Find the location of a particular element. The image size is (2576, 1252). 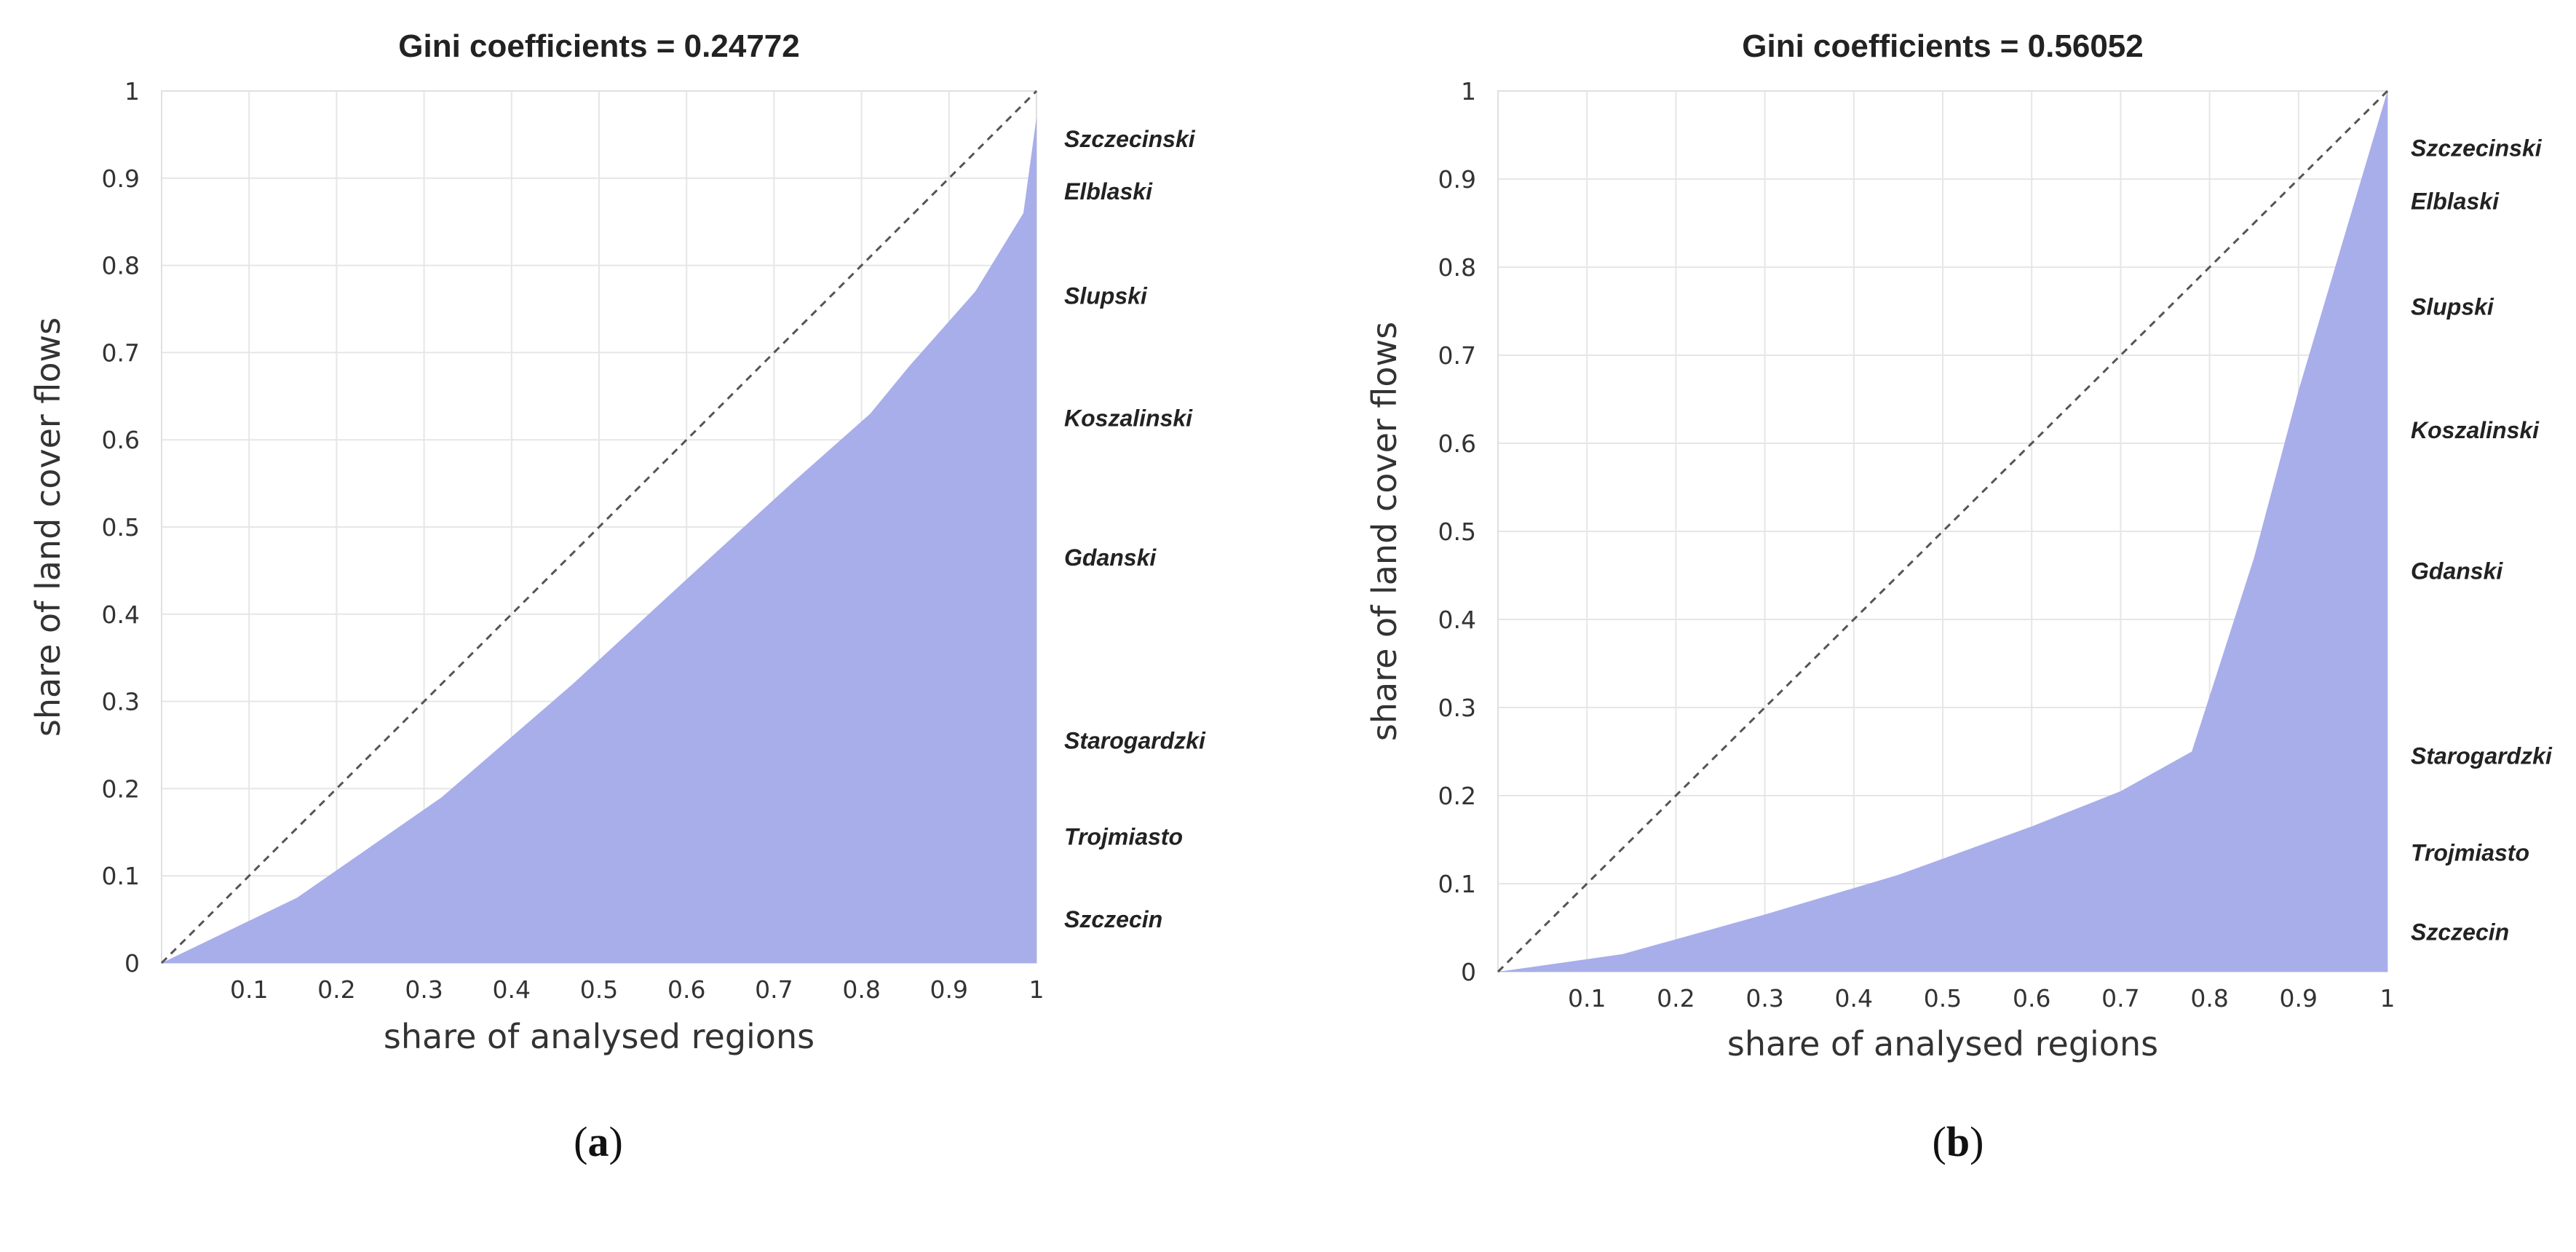

caption-letter: b is located at coordinates (1958, 1141).